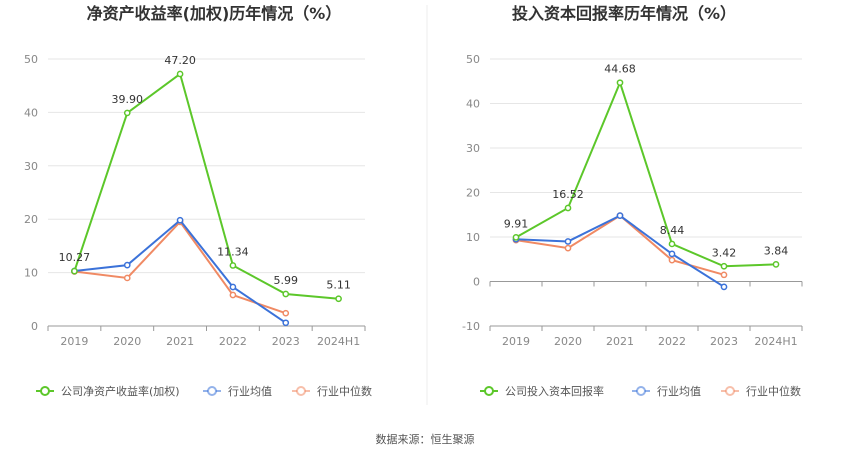  I want to click on data-label: 44.68, so click(620, 69).